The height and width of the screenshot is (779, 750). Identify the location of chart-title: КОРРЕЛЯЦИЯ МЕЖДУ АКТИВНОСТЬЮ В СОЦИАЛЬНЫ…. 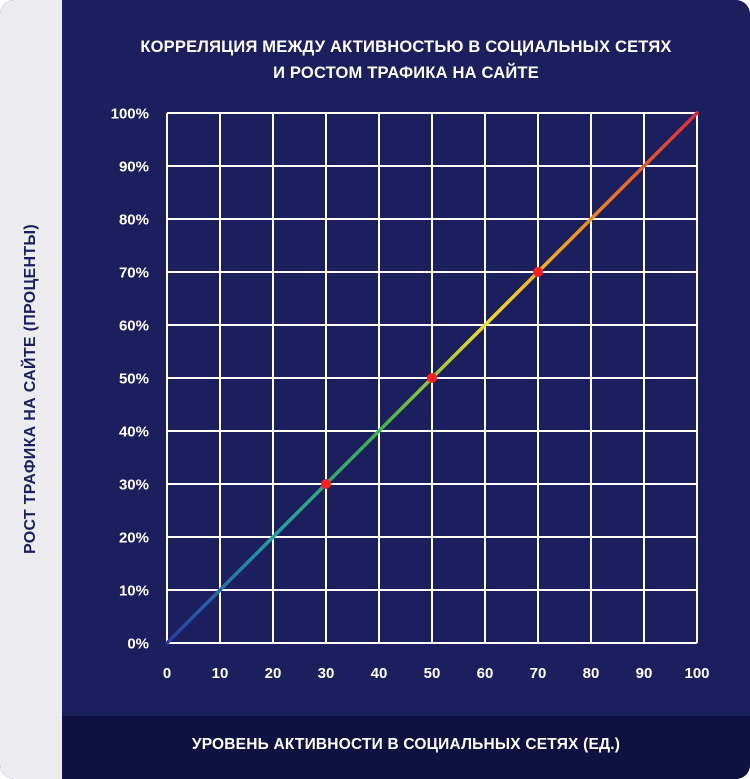
(406, 60).